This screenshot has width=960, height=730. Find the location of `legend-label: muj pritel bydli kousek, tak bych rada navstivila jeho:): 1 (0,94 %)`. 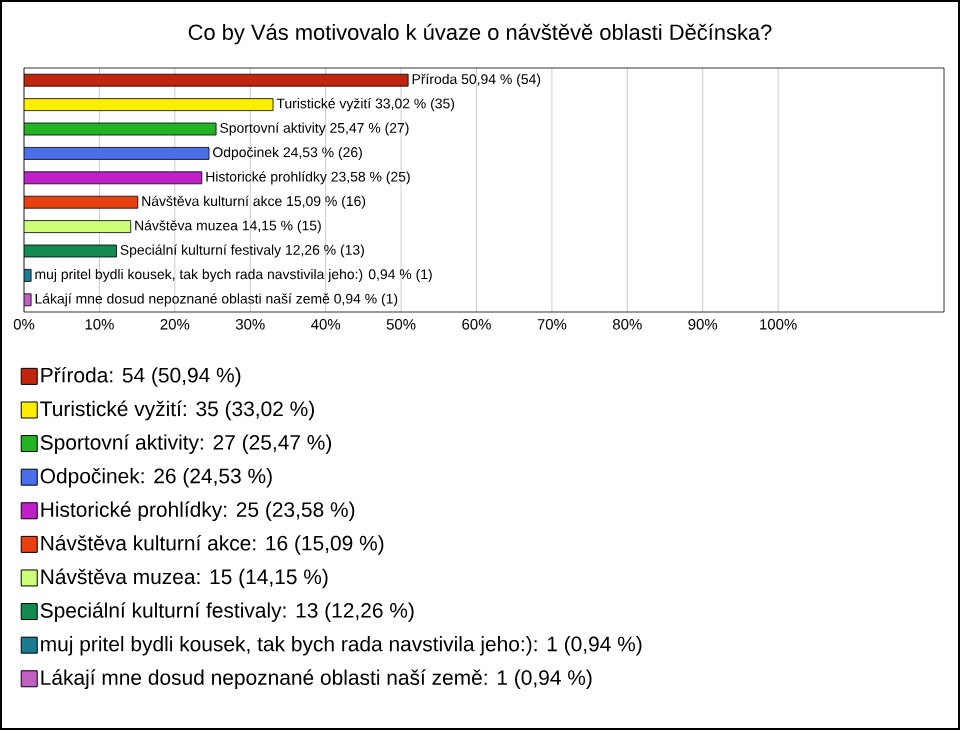

legend-label: muj pritel bydli kousek, tak bych rada navstivila jeho:): 1 (0,94 %) is located at coordinates (341, 646).